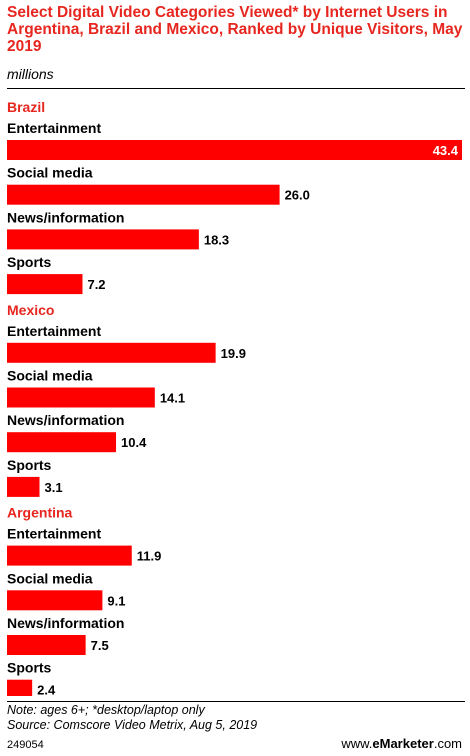 This screenshot has width=470, height=756. I want to click on bar-brazil-news-information, so click(103, 239).